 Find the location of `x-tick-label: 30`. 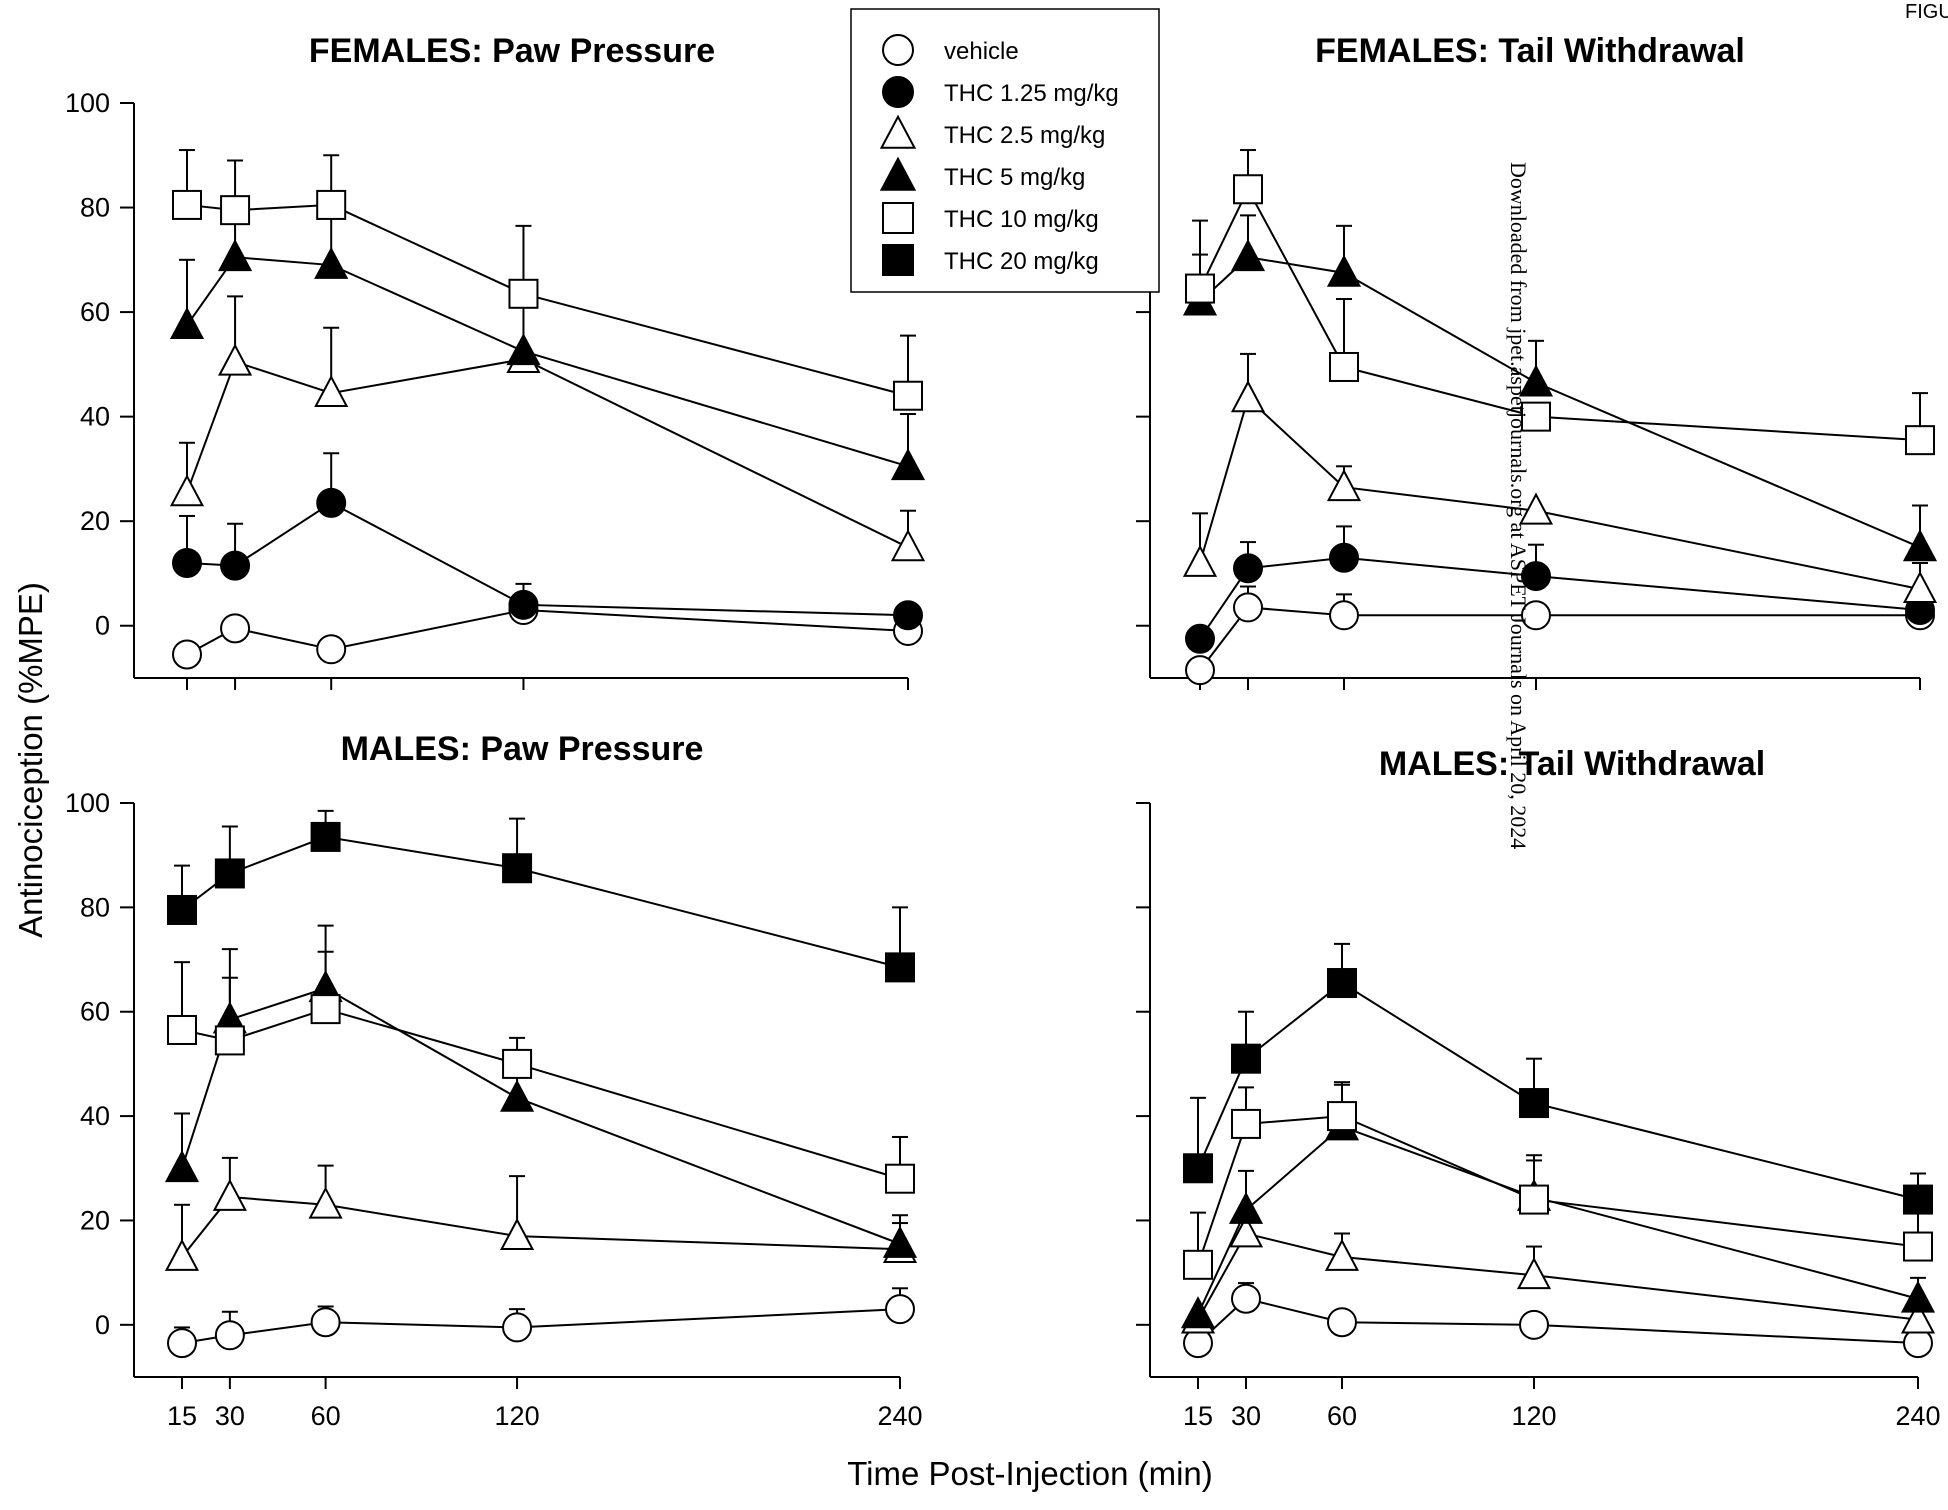

x-tick-label: 30 is located at coordinates (1246, 1416).